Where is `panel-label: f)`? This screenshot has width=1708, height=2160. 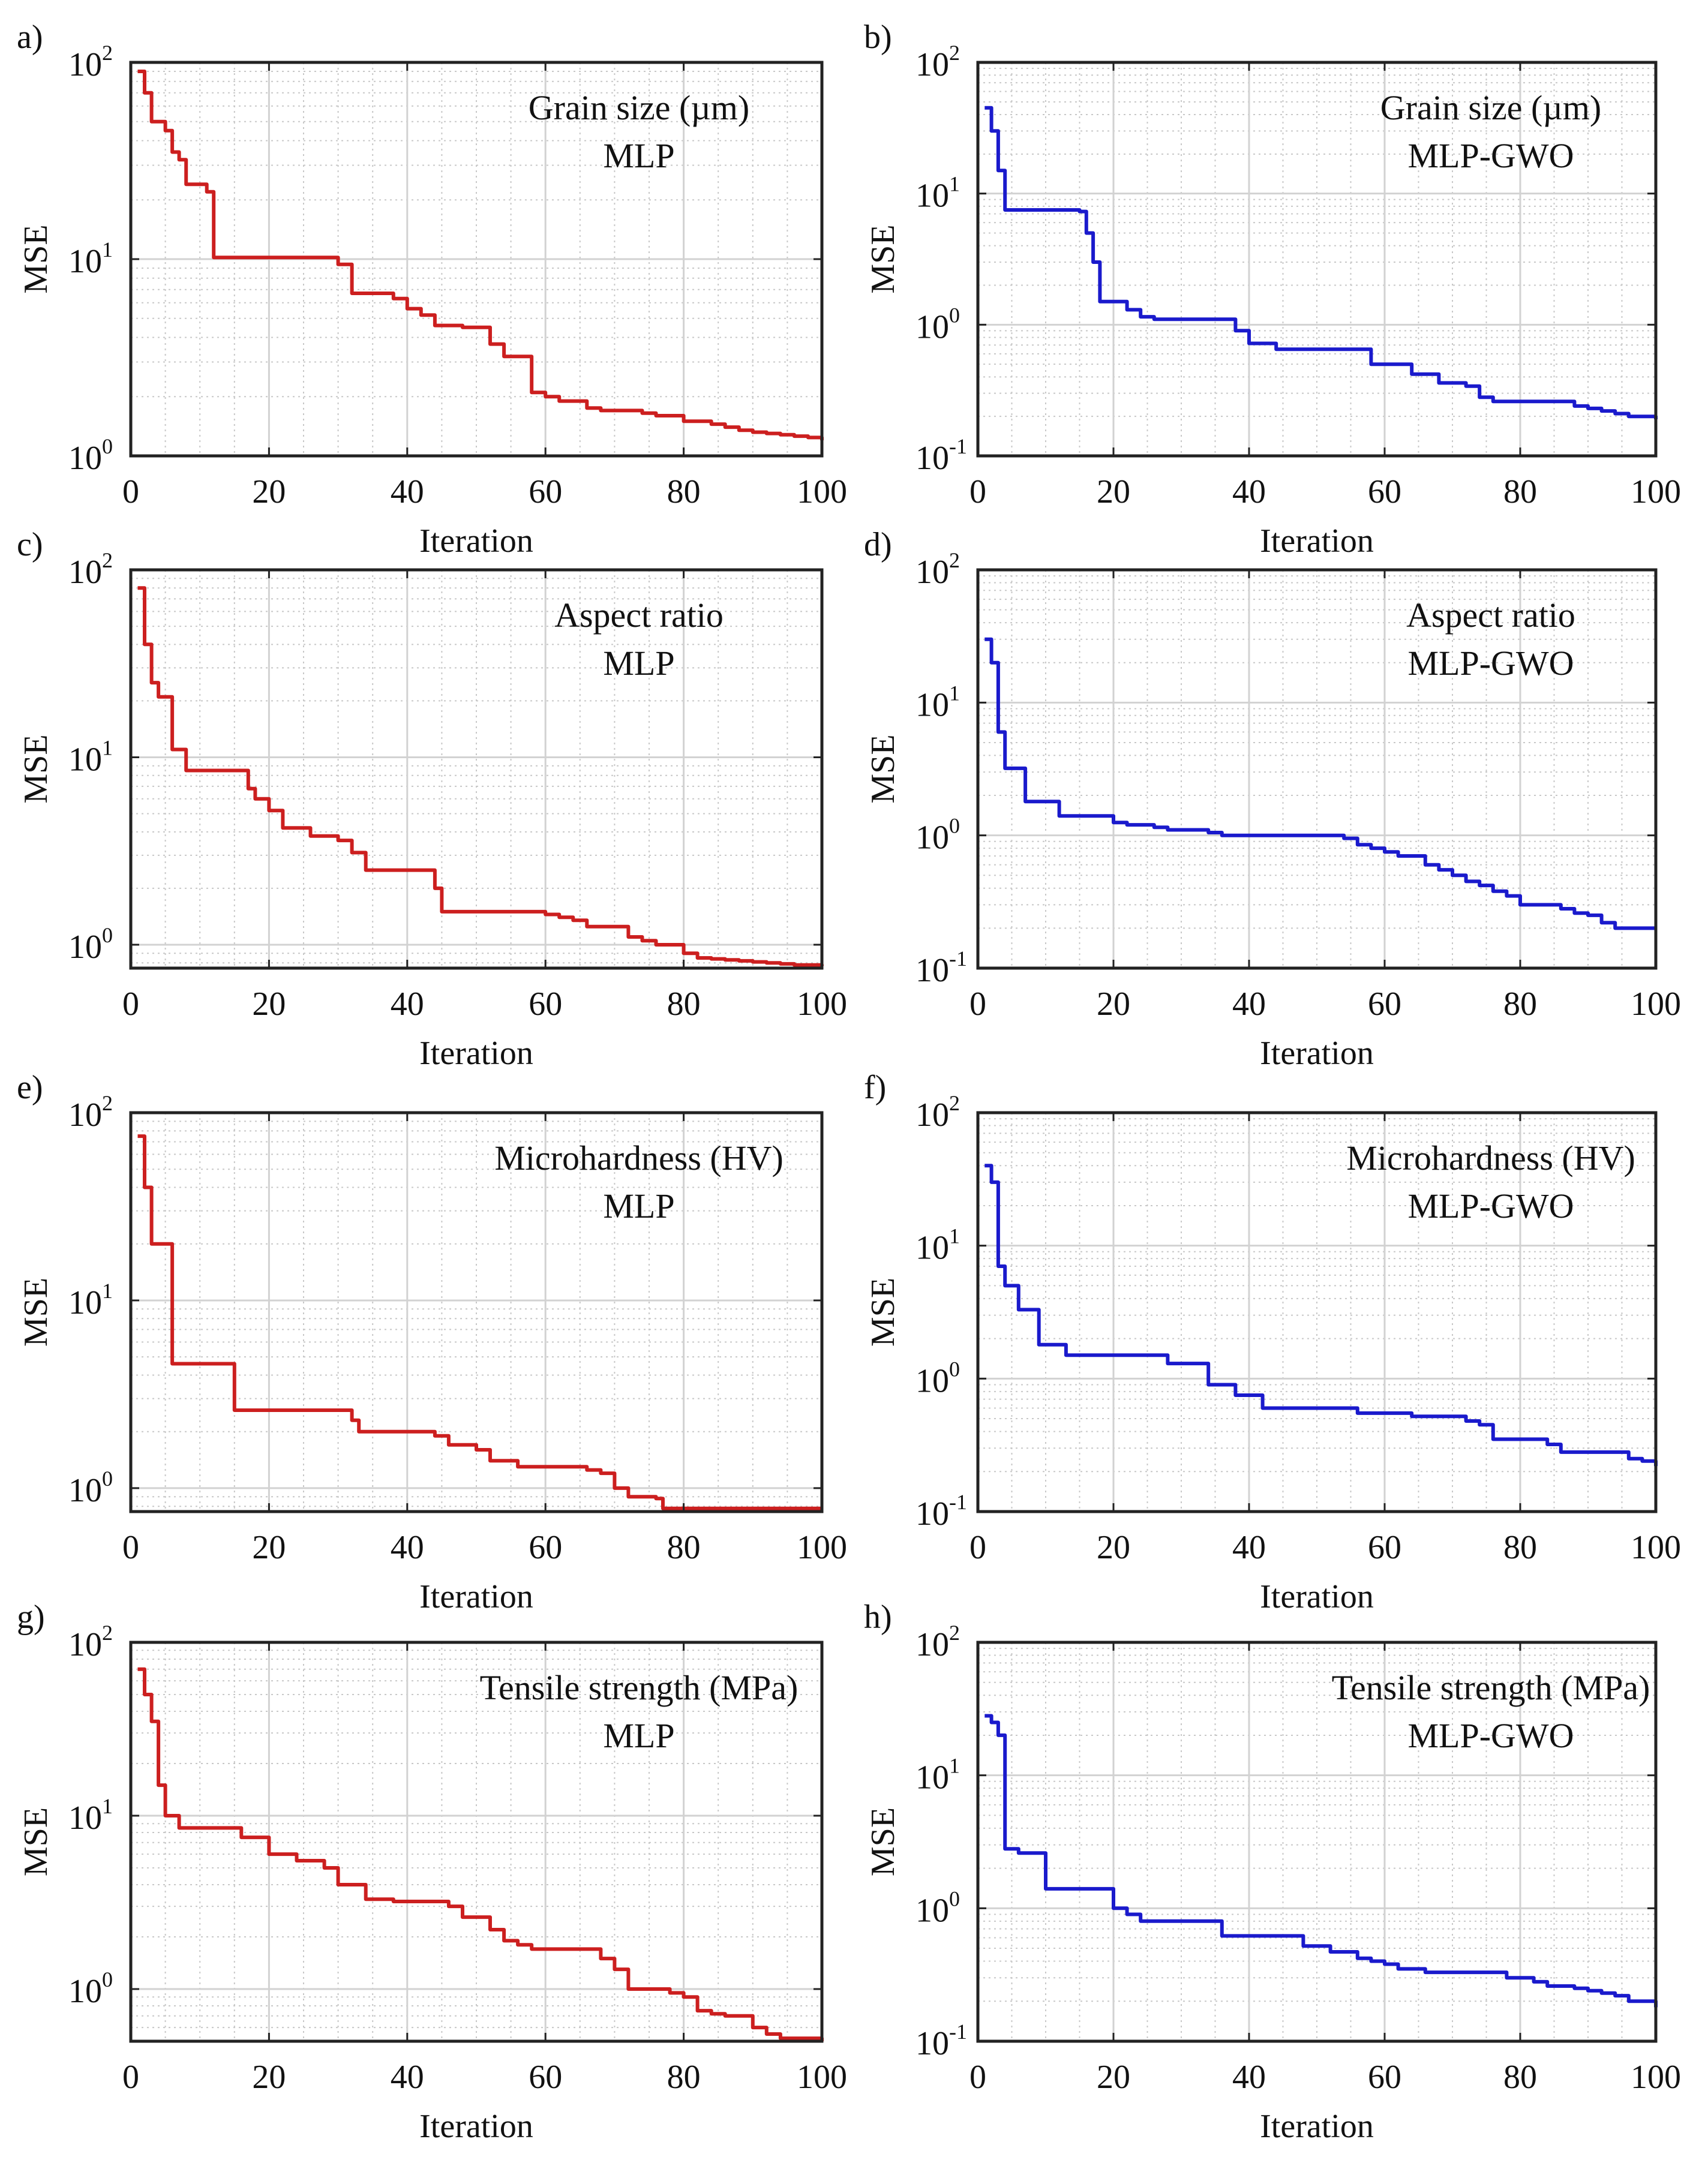
panel-label: f) is located at coordinates (875, 1087).